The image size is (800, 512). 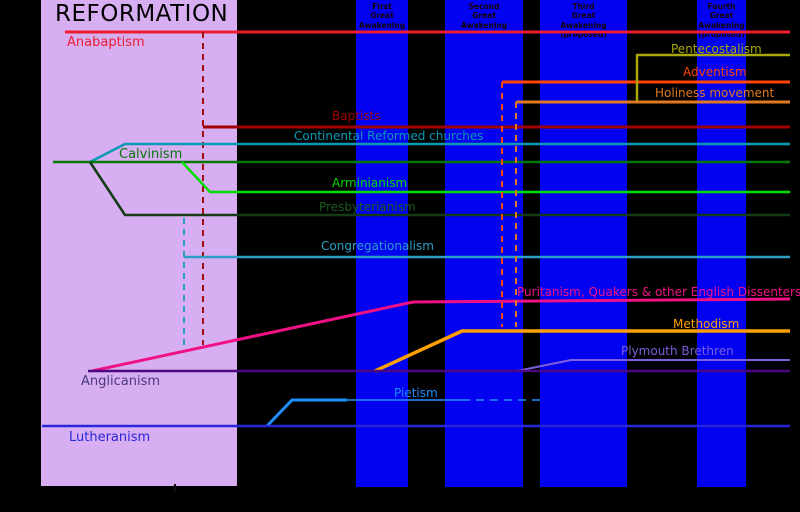 What do you see at coordinates (439, 153) in the screenshot?
I see `continental-reformed-line` at bounding box center [439, 153].